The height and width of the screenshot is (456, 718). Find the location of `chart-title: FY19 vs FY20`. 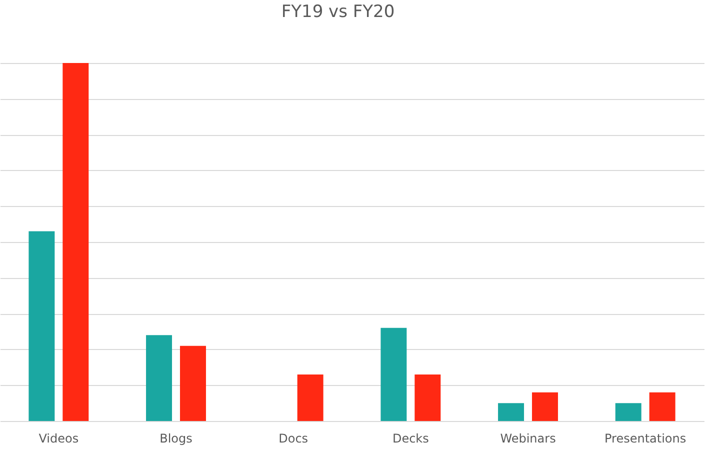

chart-title: FY19 vs FY20 is located at coordinates (338, 12).